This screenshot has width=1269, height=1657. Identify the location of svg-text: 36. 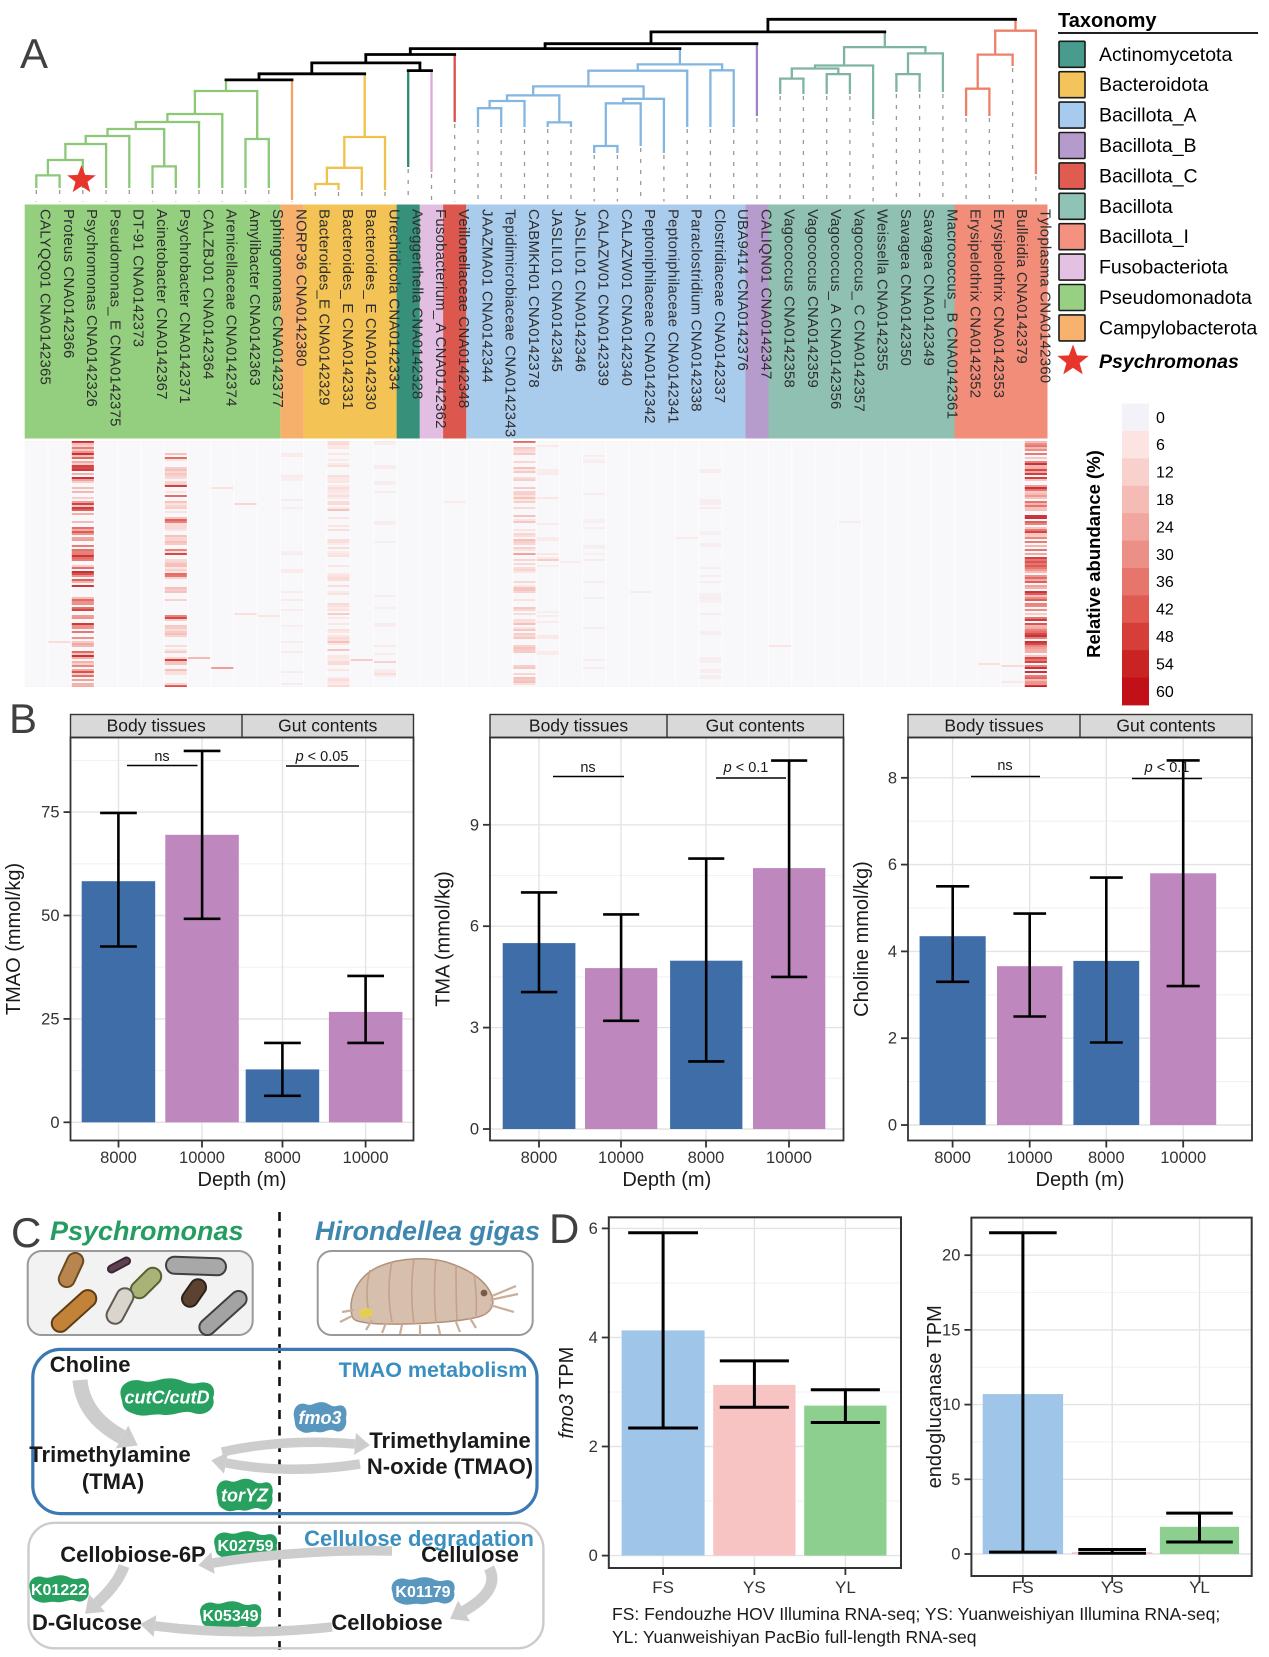
(1165, 582).